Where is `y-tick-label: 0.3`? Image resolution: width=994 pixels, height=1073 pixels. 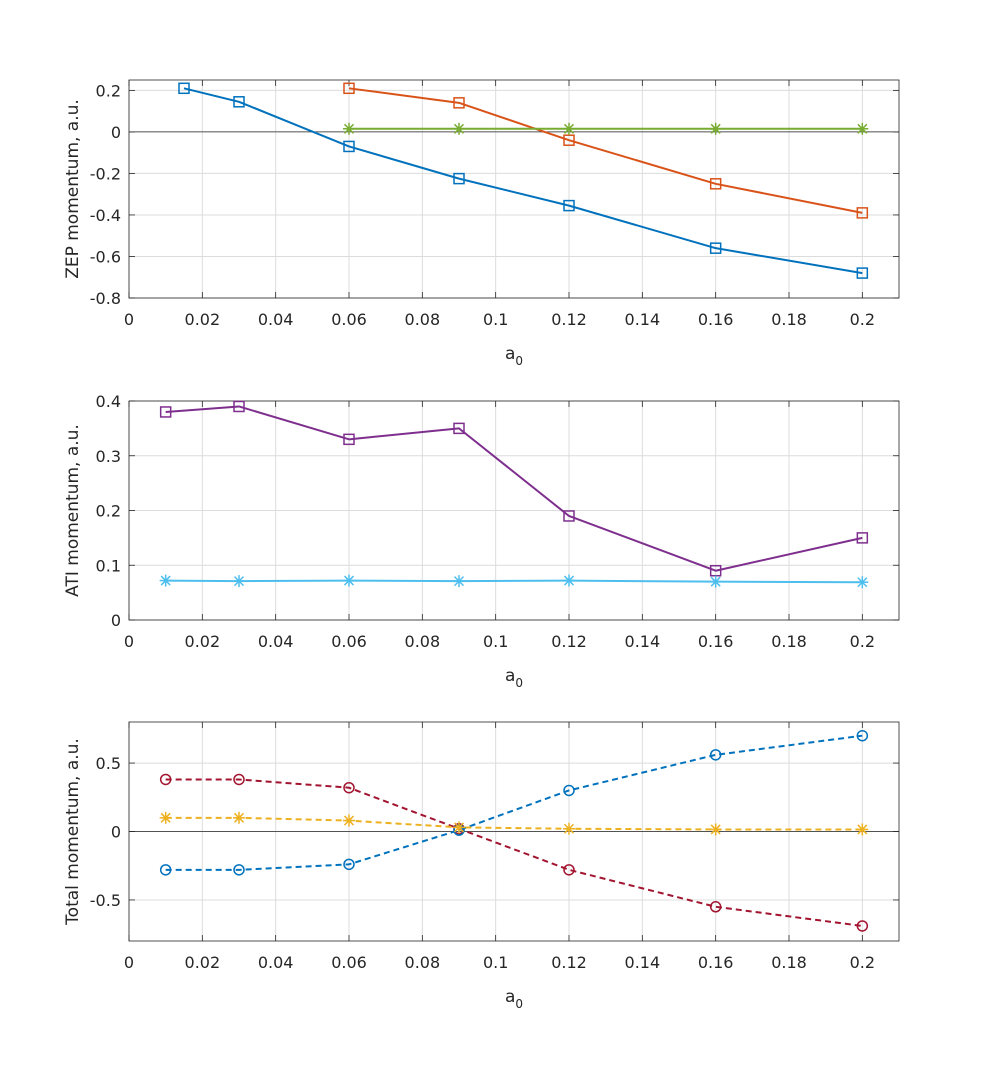 y-tick-label: 0.3 is located at coordinates (108, 456).